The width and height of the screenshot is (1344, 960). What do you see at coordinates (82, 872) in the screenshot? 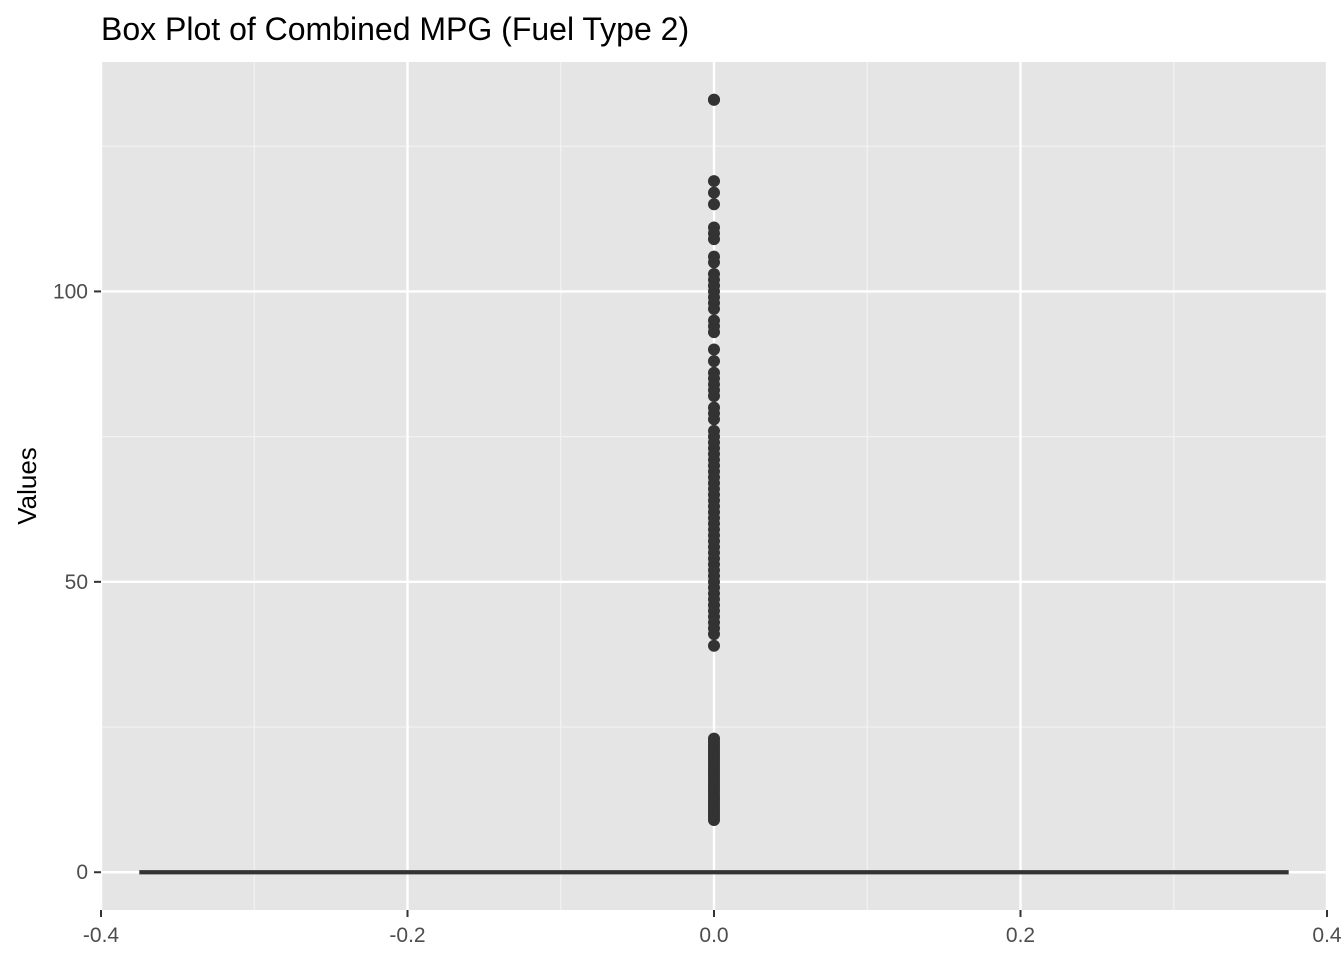
I see `y-tick-label: 0` at bounding box center [82, 872].